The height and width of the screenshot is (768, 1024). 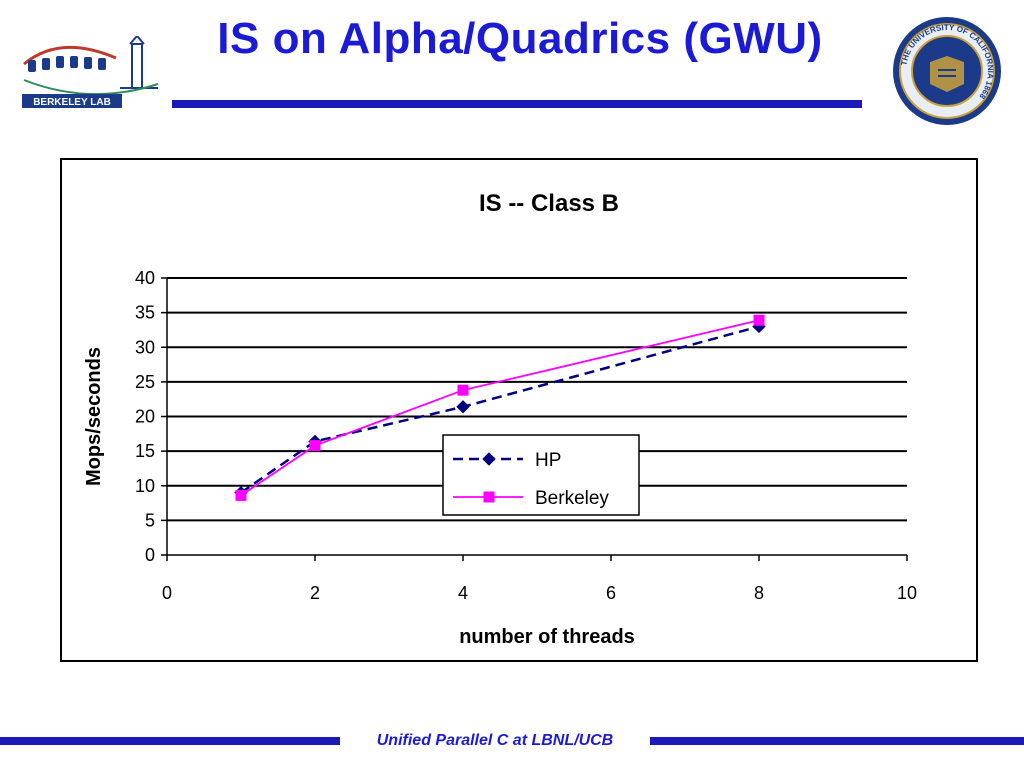 I want to click on y-tick-label: 15, so click(x=145, y=451).